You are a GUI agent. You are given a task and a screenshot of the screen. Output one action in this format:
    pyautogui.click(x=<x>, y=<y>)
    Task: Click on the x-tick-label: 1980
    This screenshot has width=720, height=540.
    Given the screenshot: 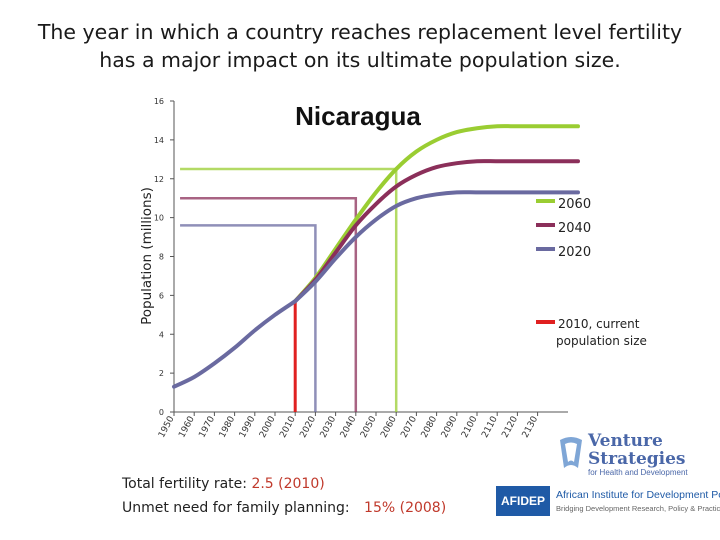 What is the action you would take?
    pyautogui.click(x=228, y=426)
    